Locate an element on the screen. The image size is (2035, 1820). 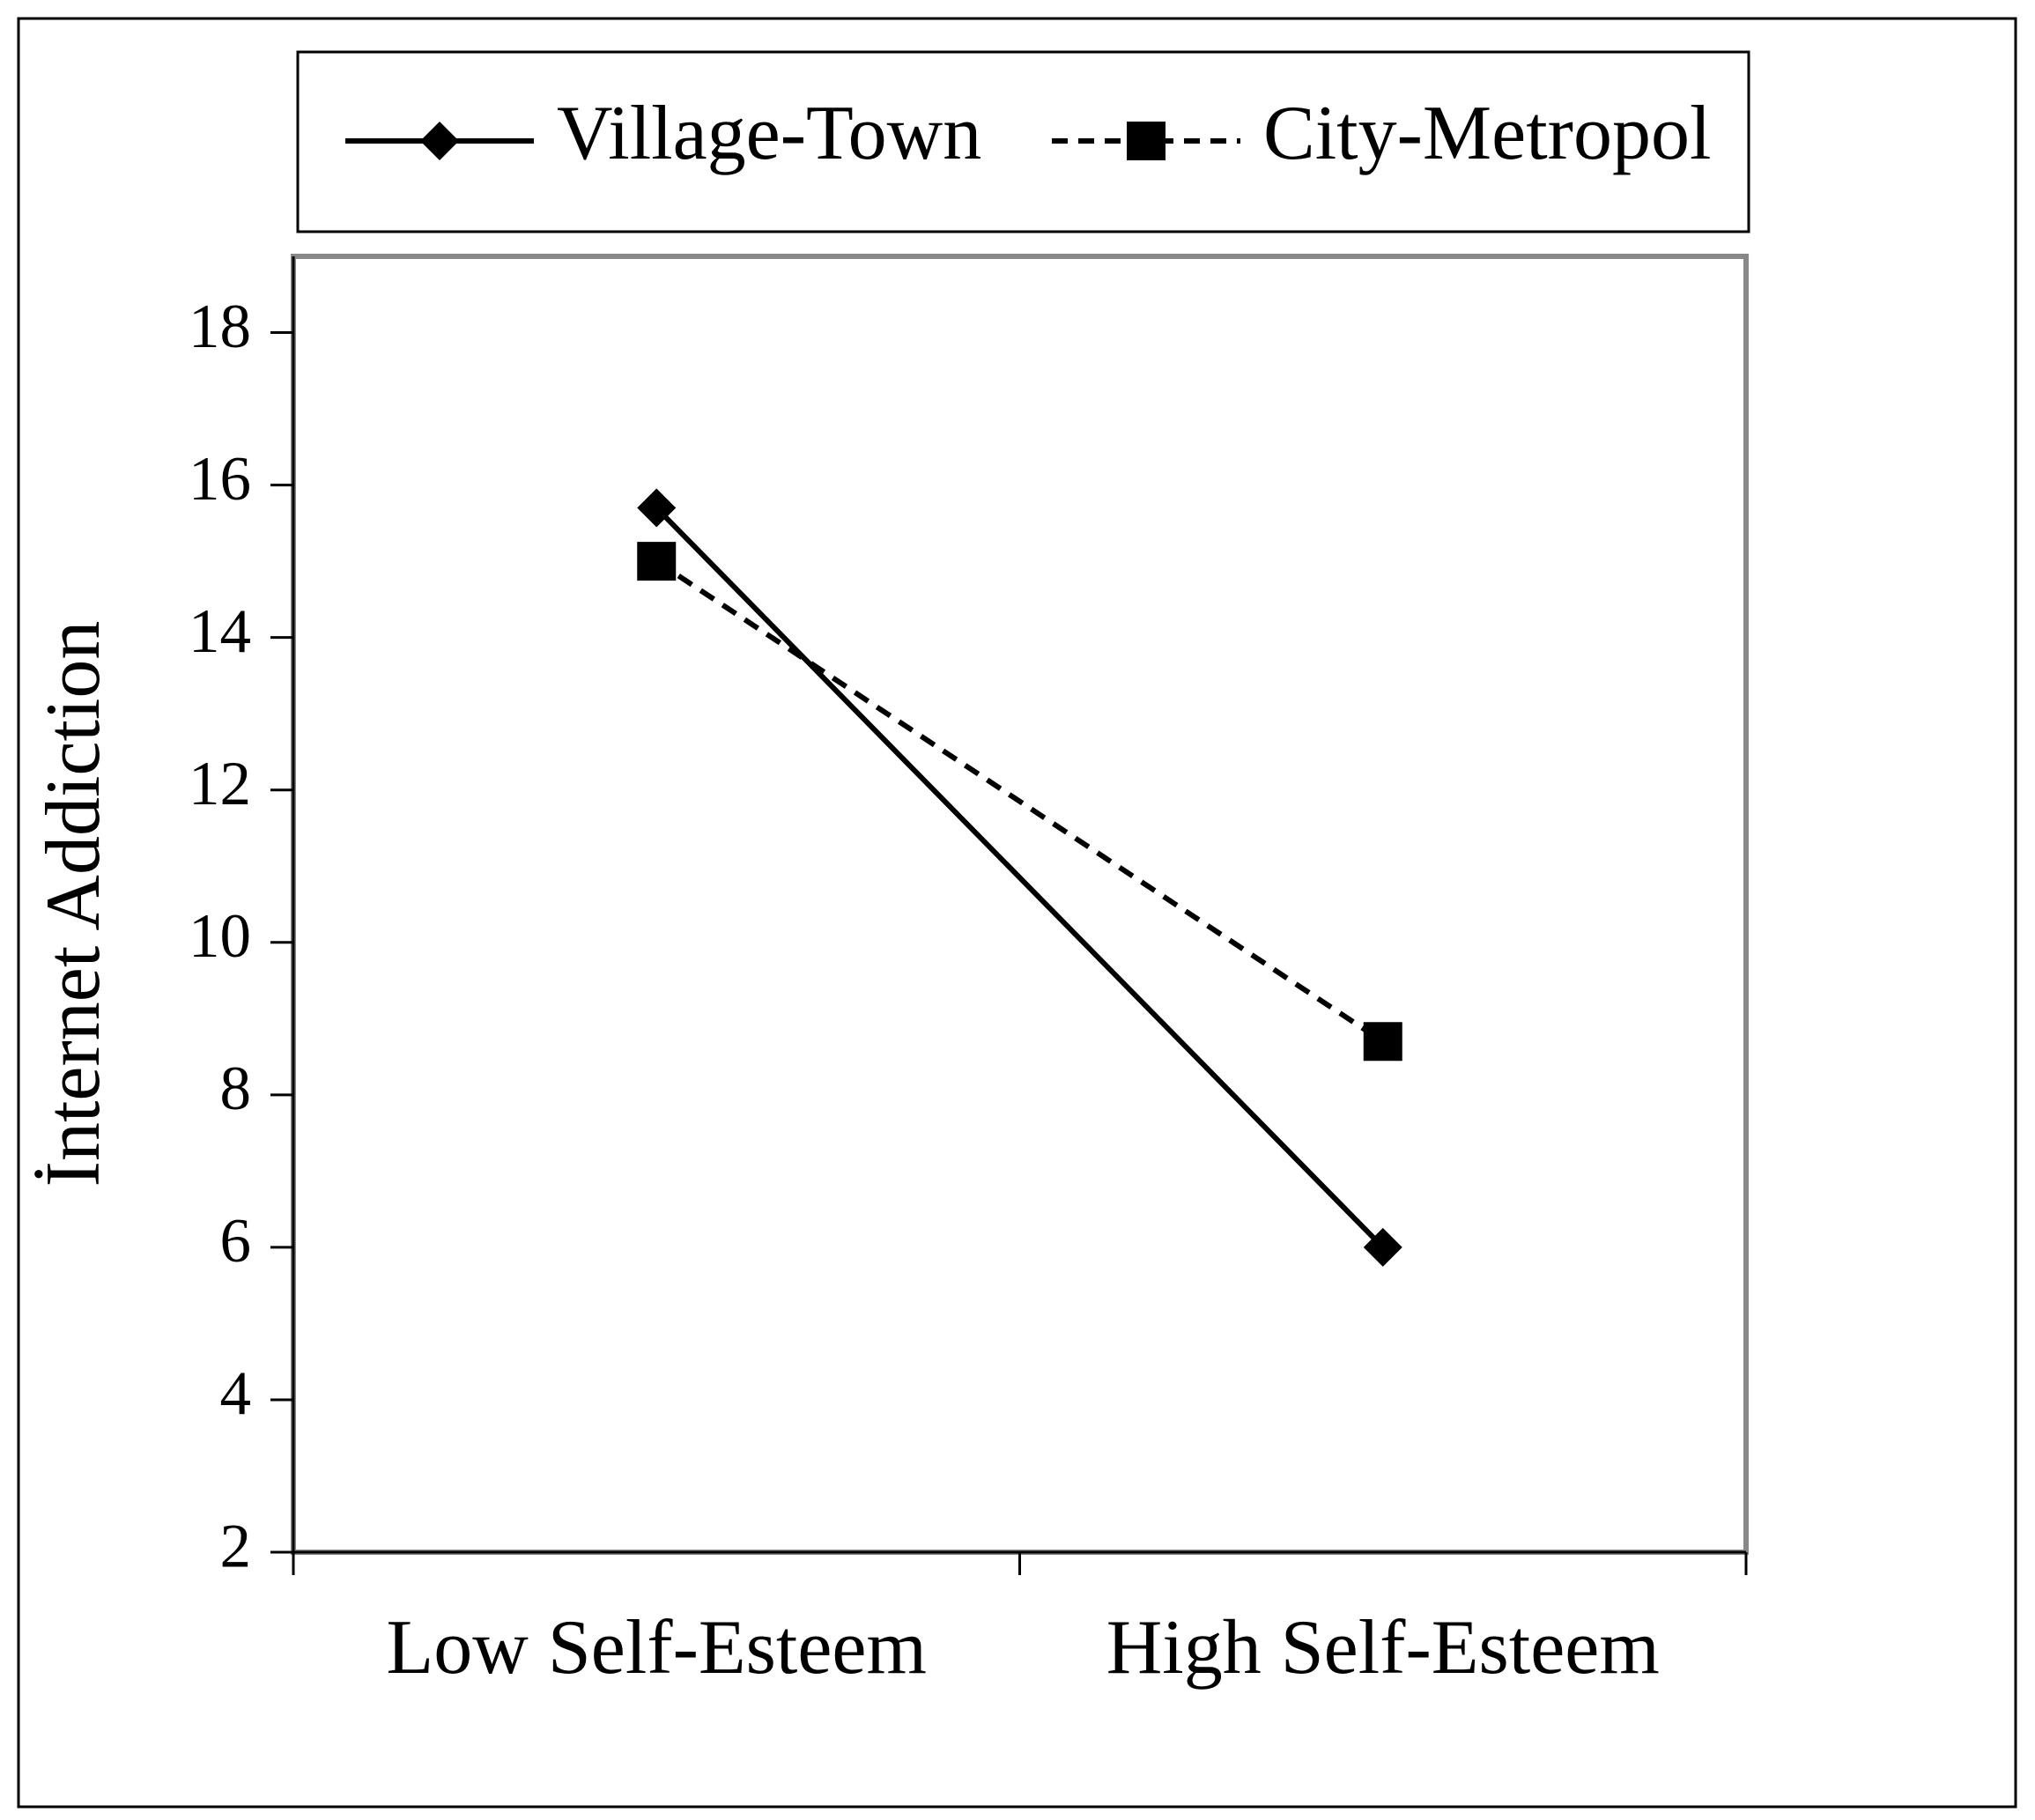
y-tick-label: 6 is located at coordinates (236, 1241).